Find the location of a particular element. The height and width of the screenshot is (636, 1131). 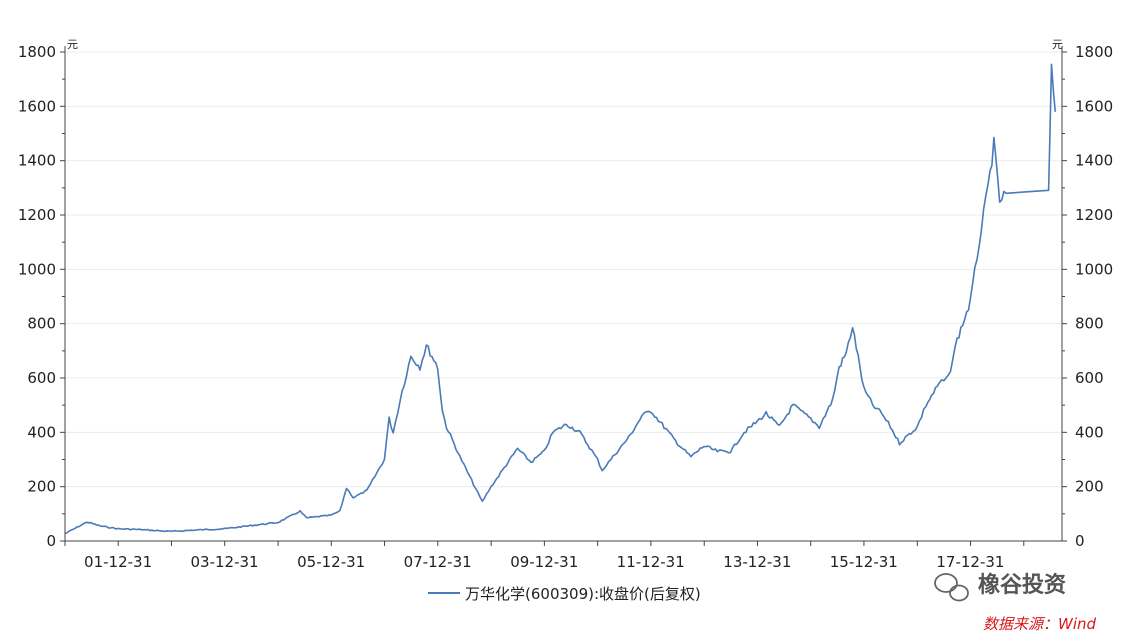

right-unit-label: 元 is located at coordinates (1057, 44).